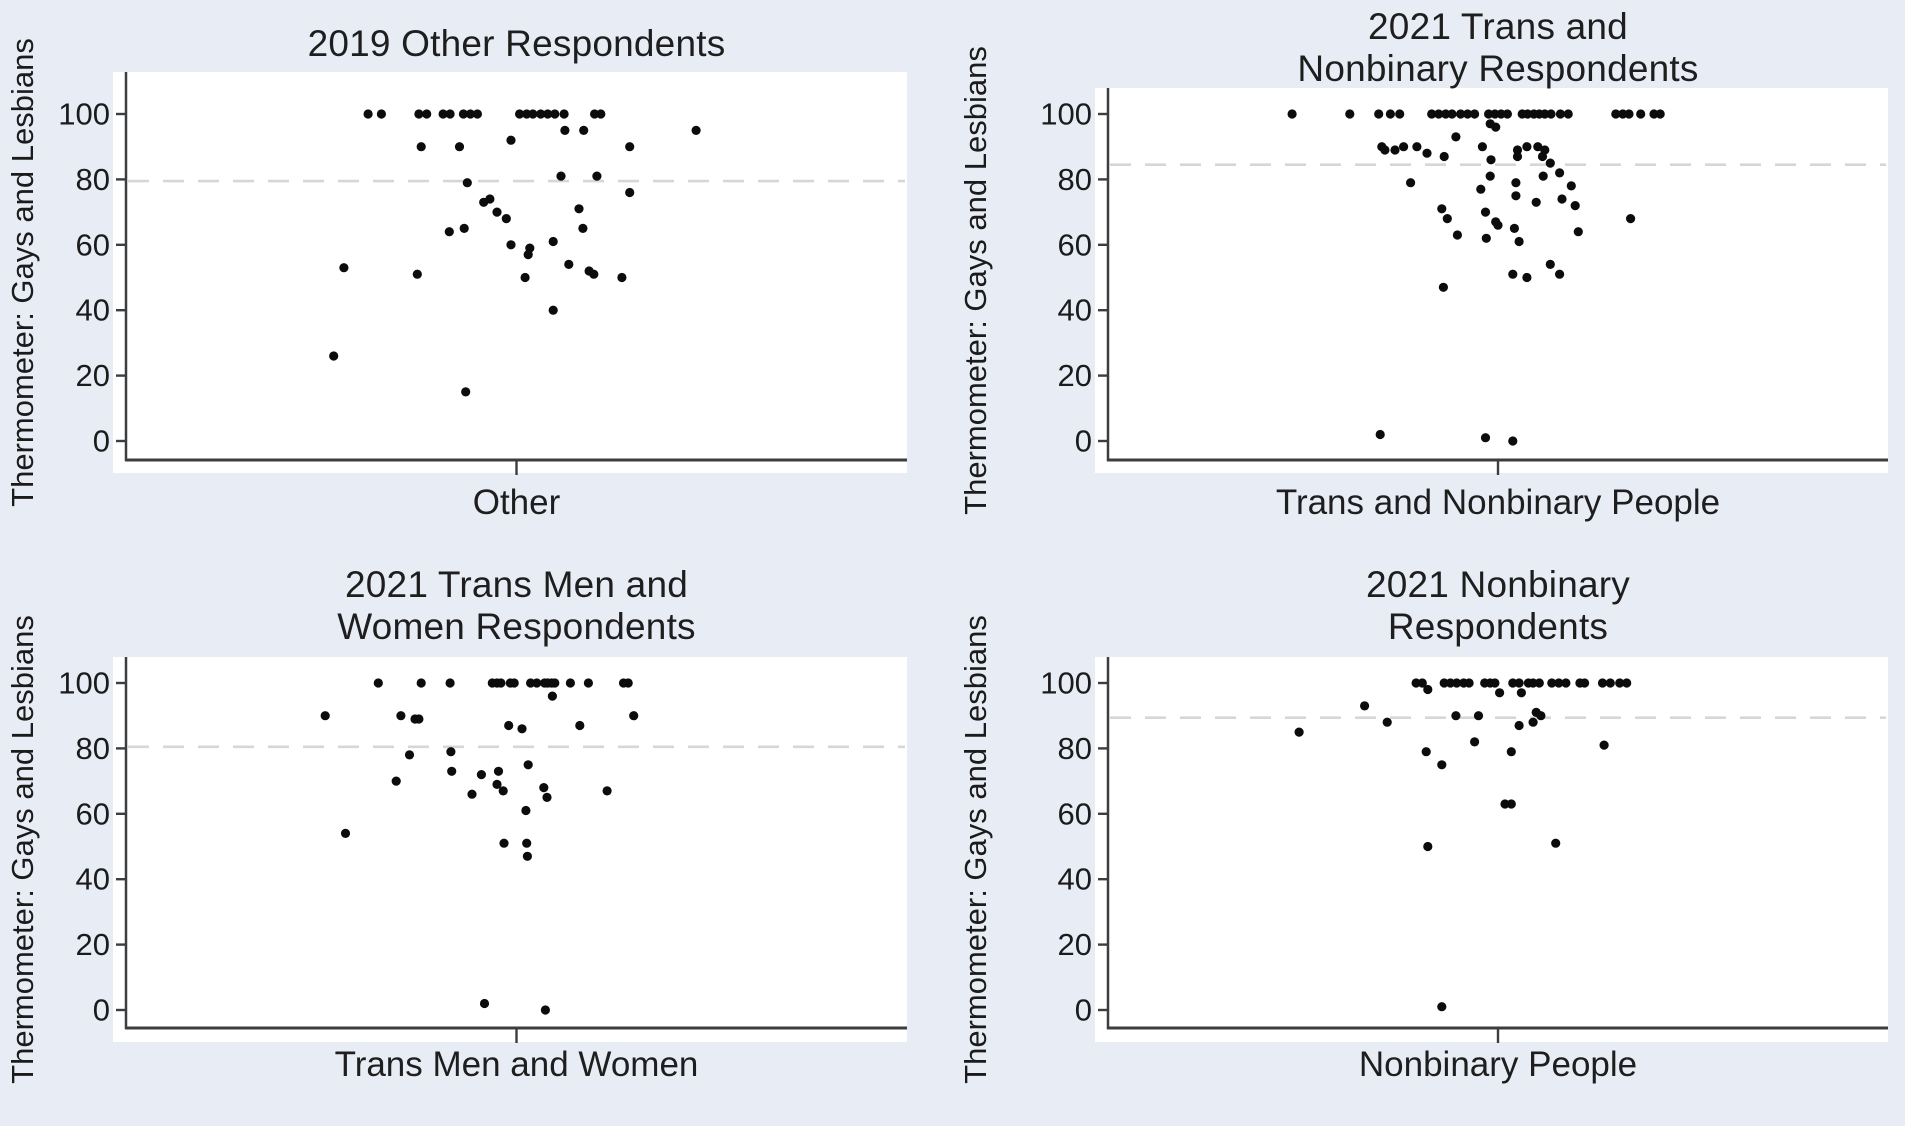  Describe the element at coordinates (516, 502) in the screenshot. I see `x-axis-label: Other` at that location.